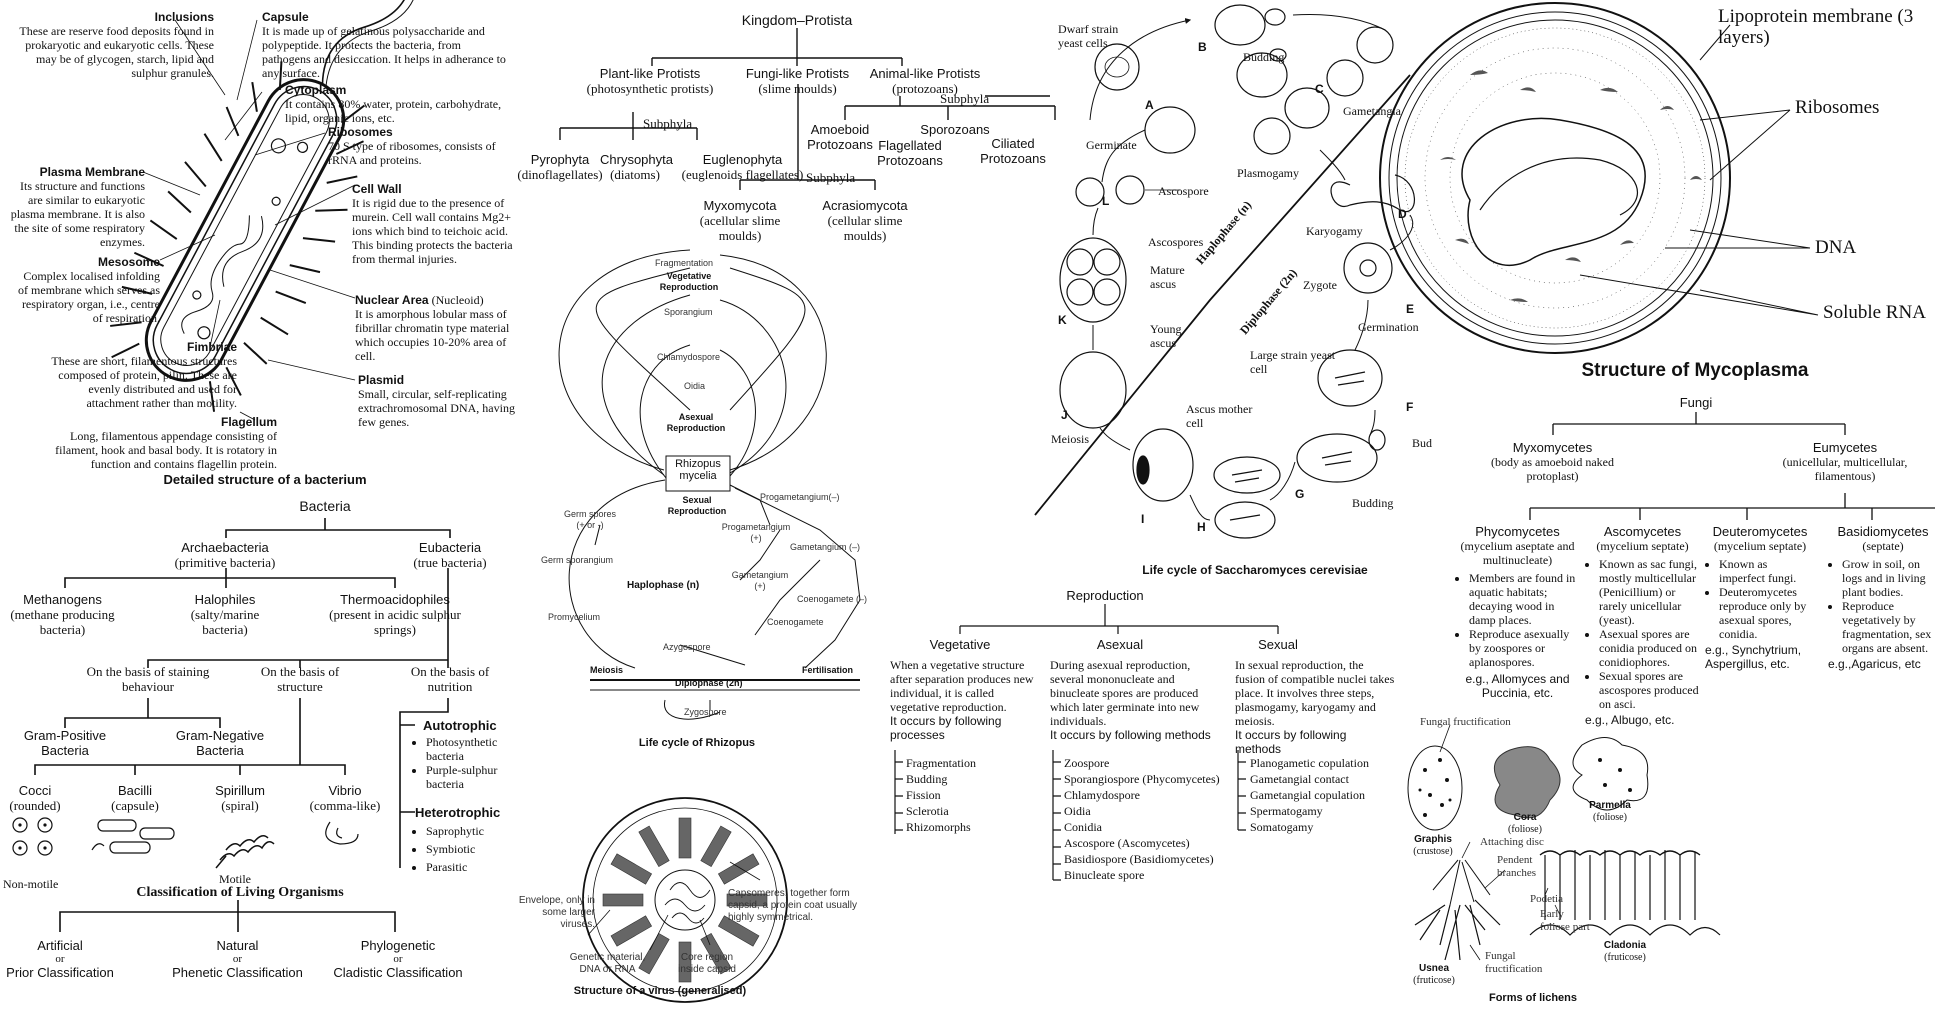  Describe the element at coordinates (458, 812) in the screenshot. I see `heterotrophic-node: Heterotrophic` at that location.